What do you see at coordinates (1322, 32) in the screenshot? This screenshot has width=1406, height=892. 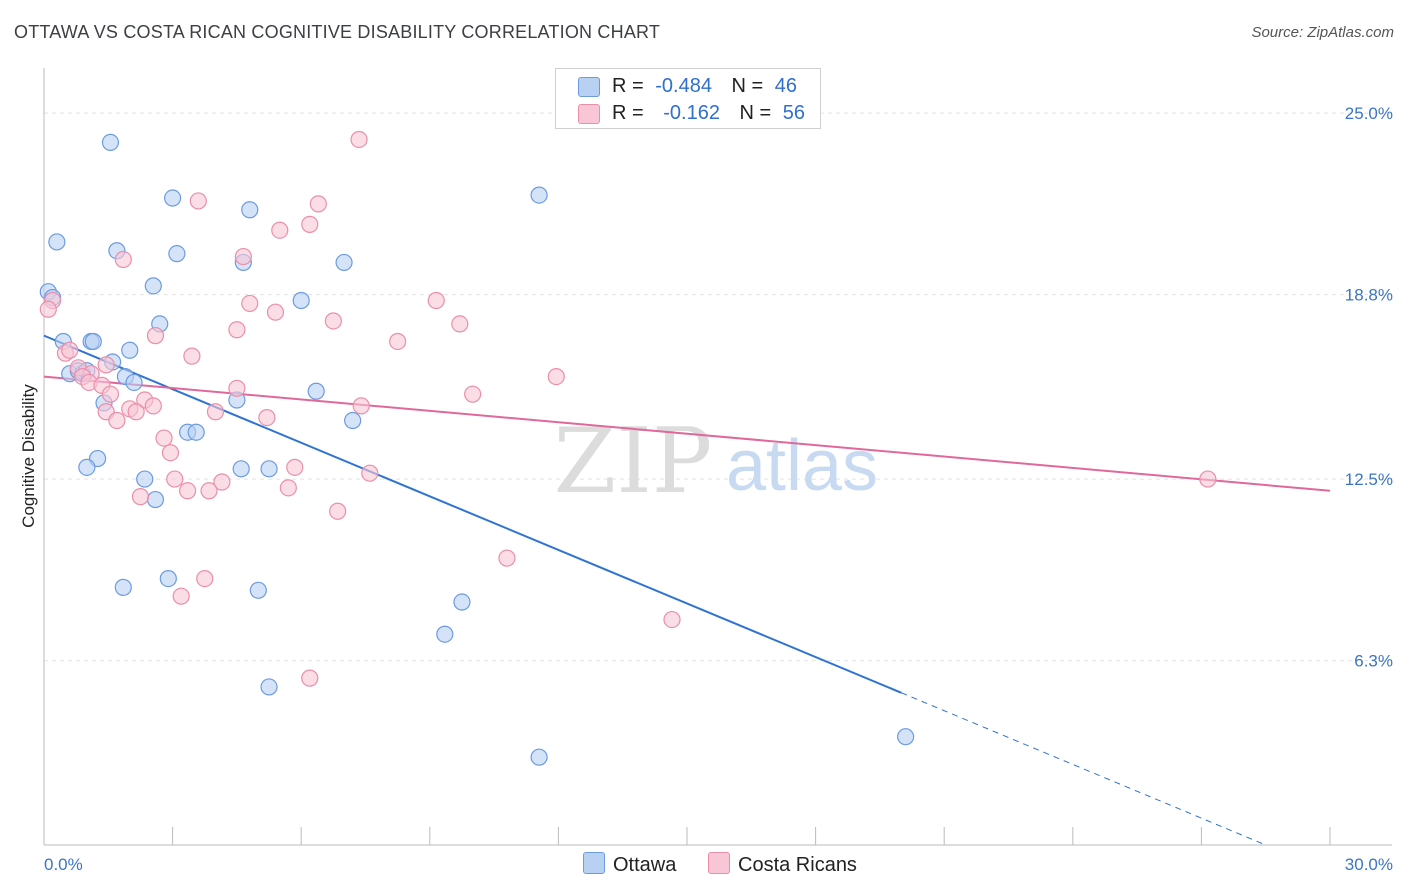 I see `source-credit: Source: ZipAtlas.com` at bounding box center [1322, 32].